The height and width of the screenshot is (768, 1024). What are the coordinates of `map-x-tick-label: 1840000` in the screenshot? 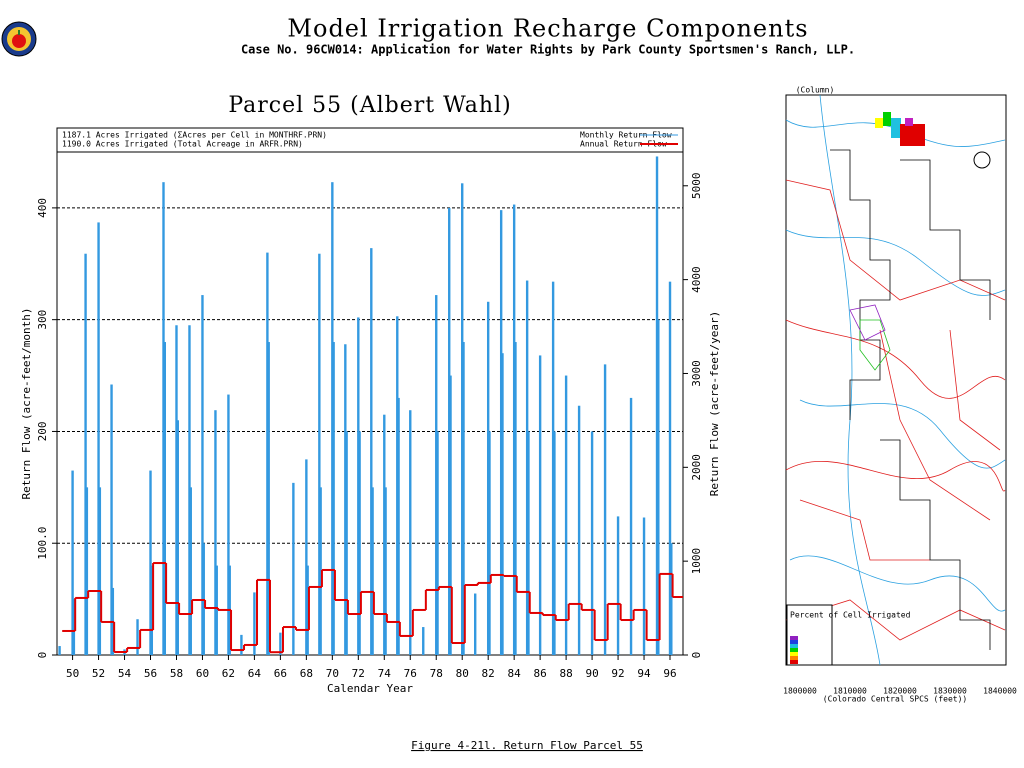 It's located at (1000, 691).